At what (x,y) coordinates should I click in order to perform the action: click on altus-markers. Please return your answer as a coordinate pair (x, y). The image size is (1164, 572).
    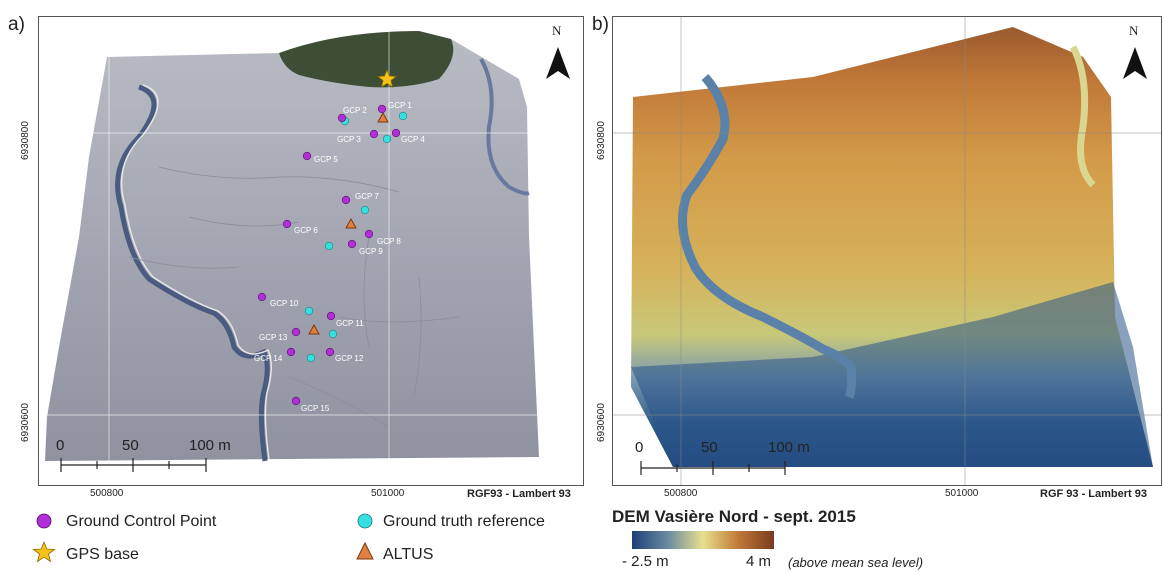
    Looking at the image, I should click on (348, 223).